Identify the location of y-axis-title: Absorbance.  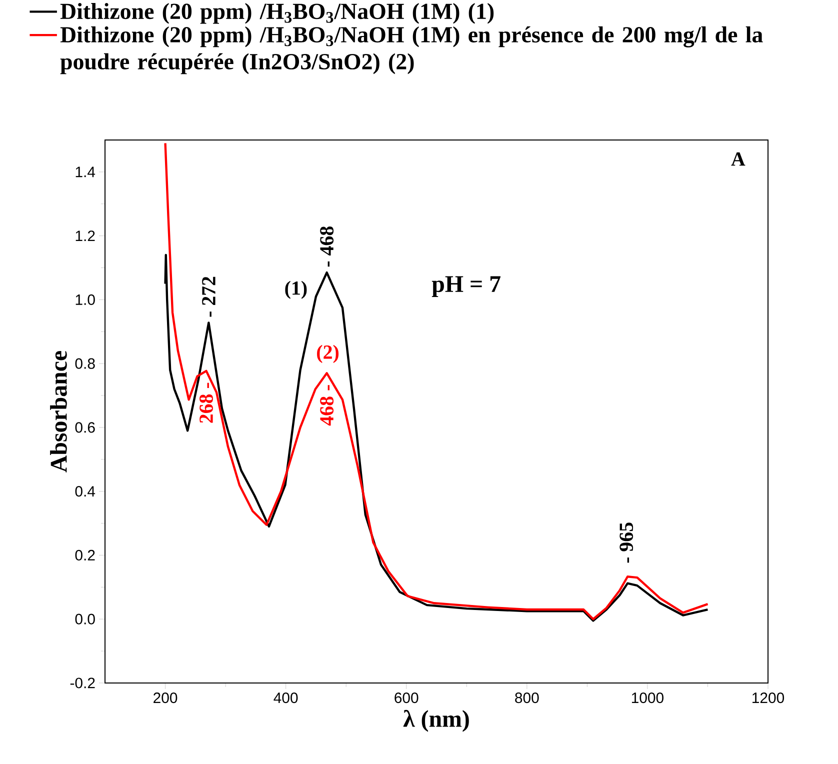
(58, 411).